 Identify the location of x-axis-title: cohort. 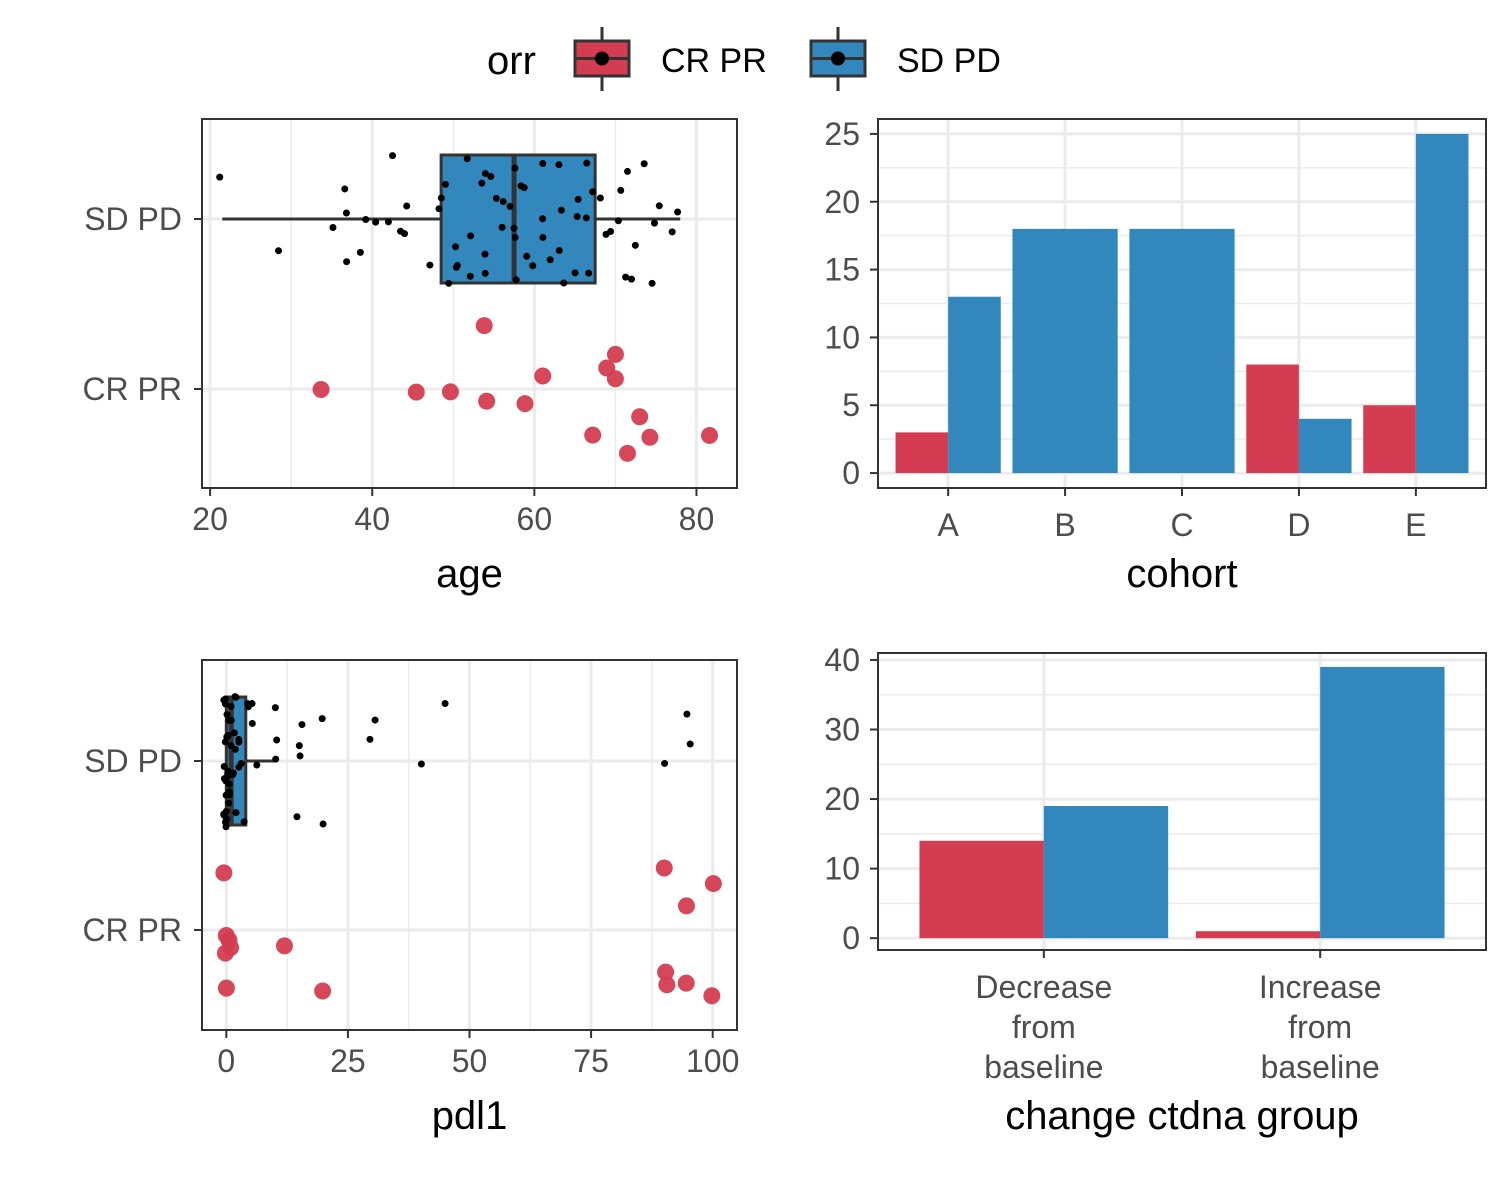
(1181, 574).